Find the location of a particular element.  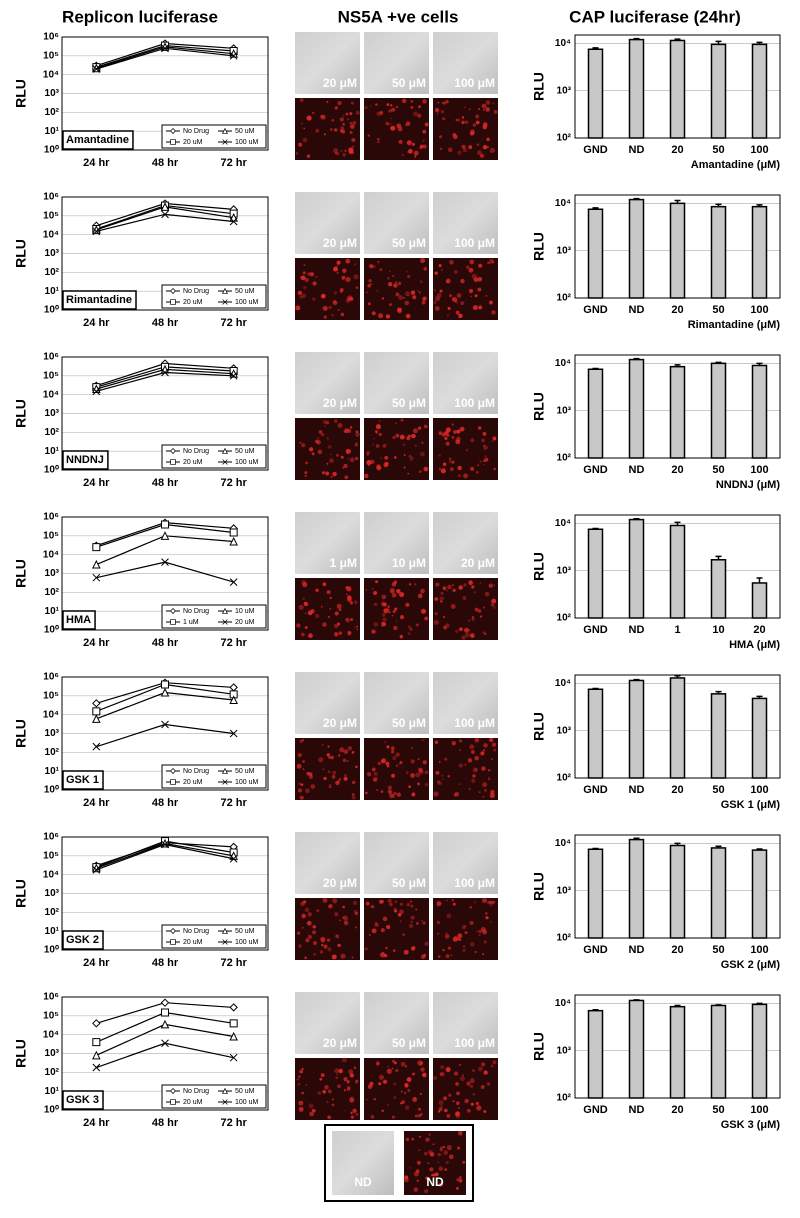

x-axis-label: GSK 1 (μM) is located at coordinates (751, 805).